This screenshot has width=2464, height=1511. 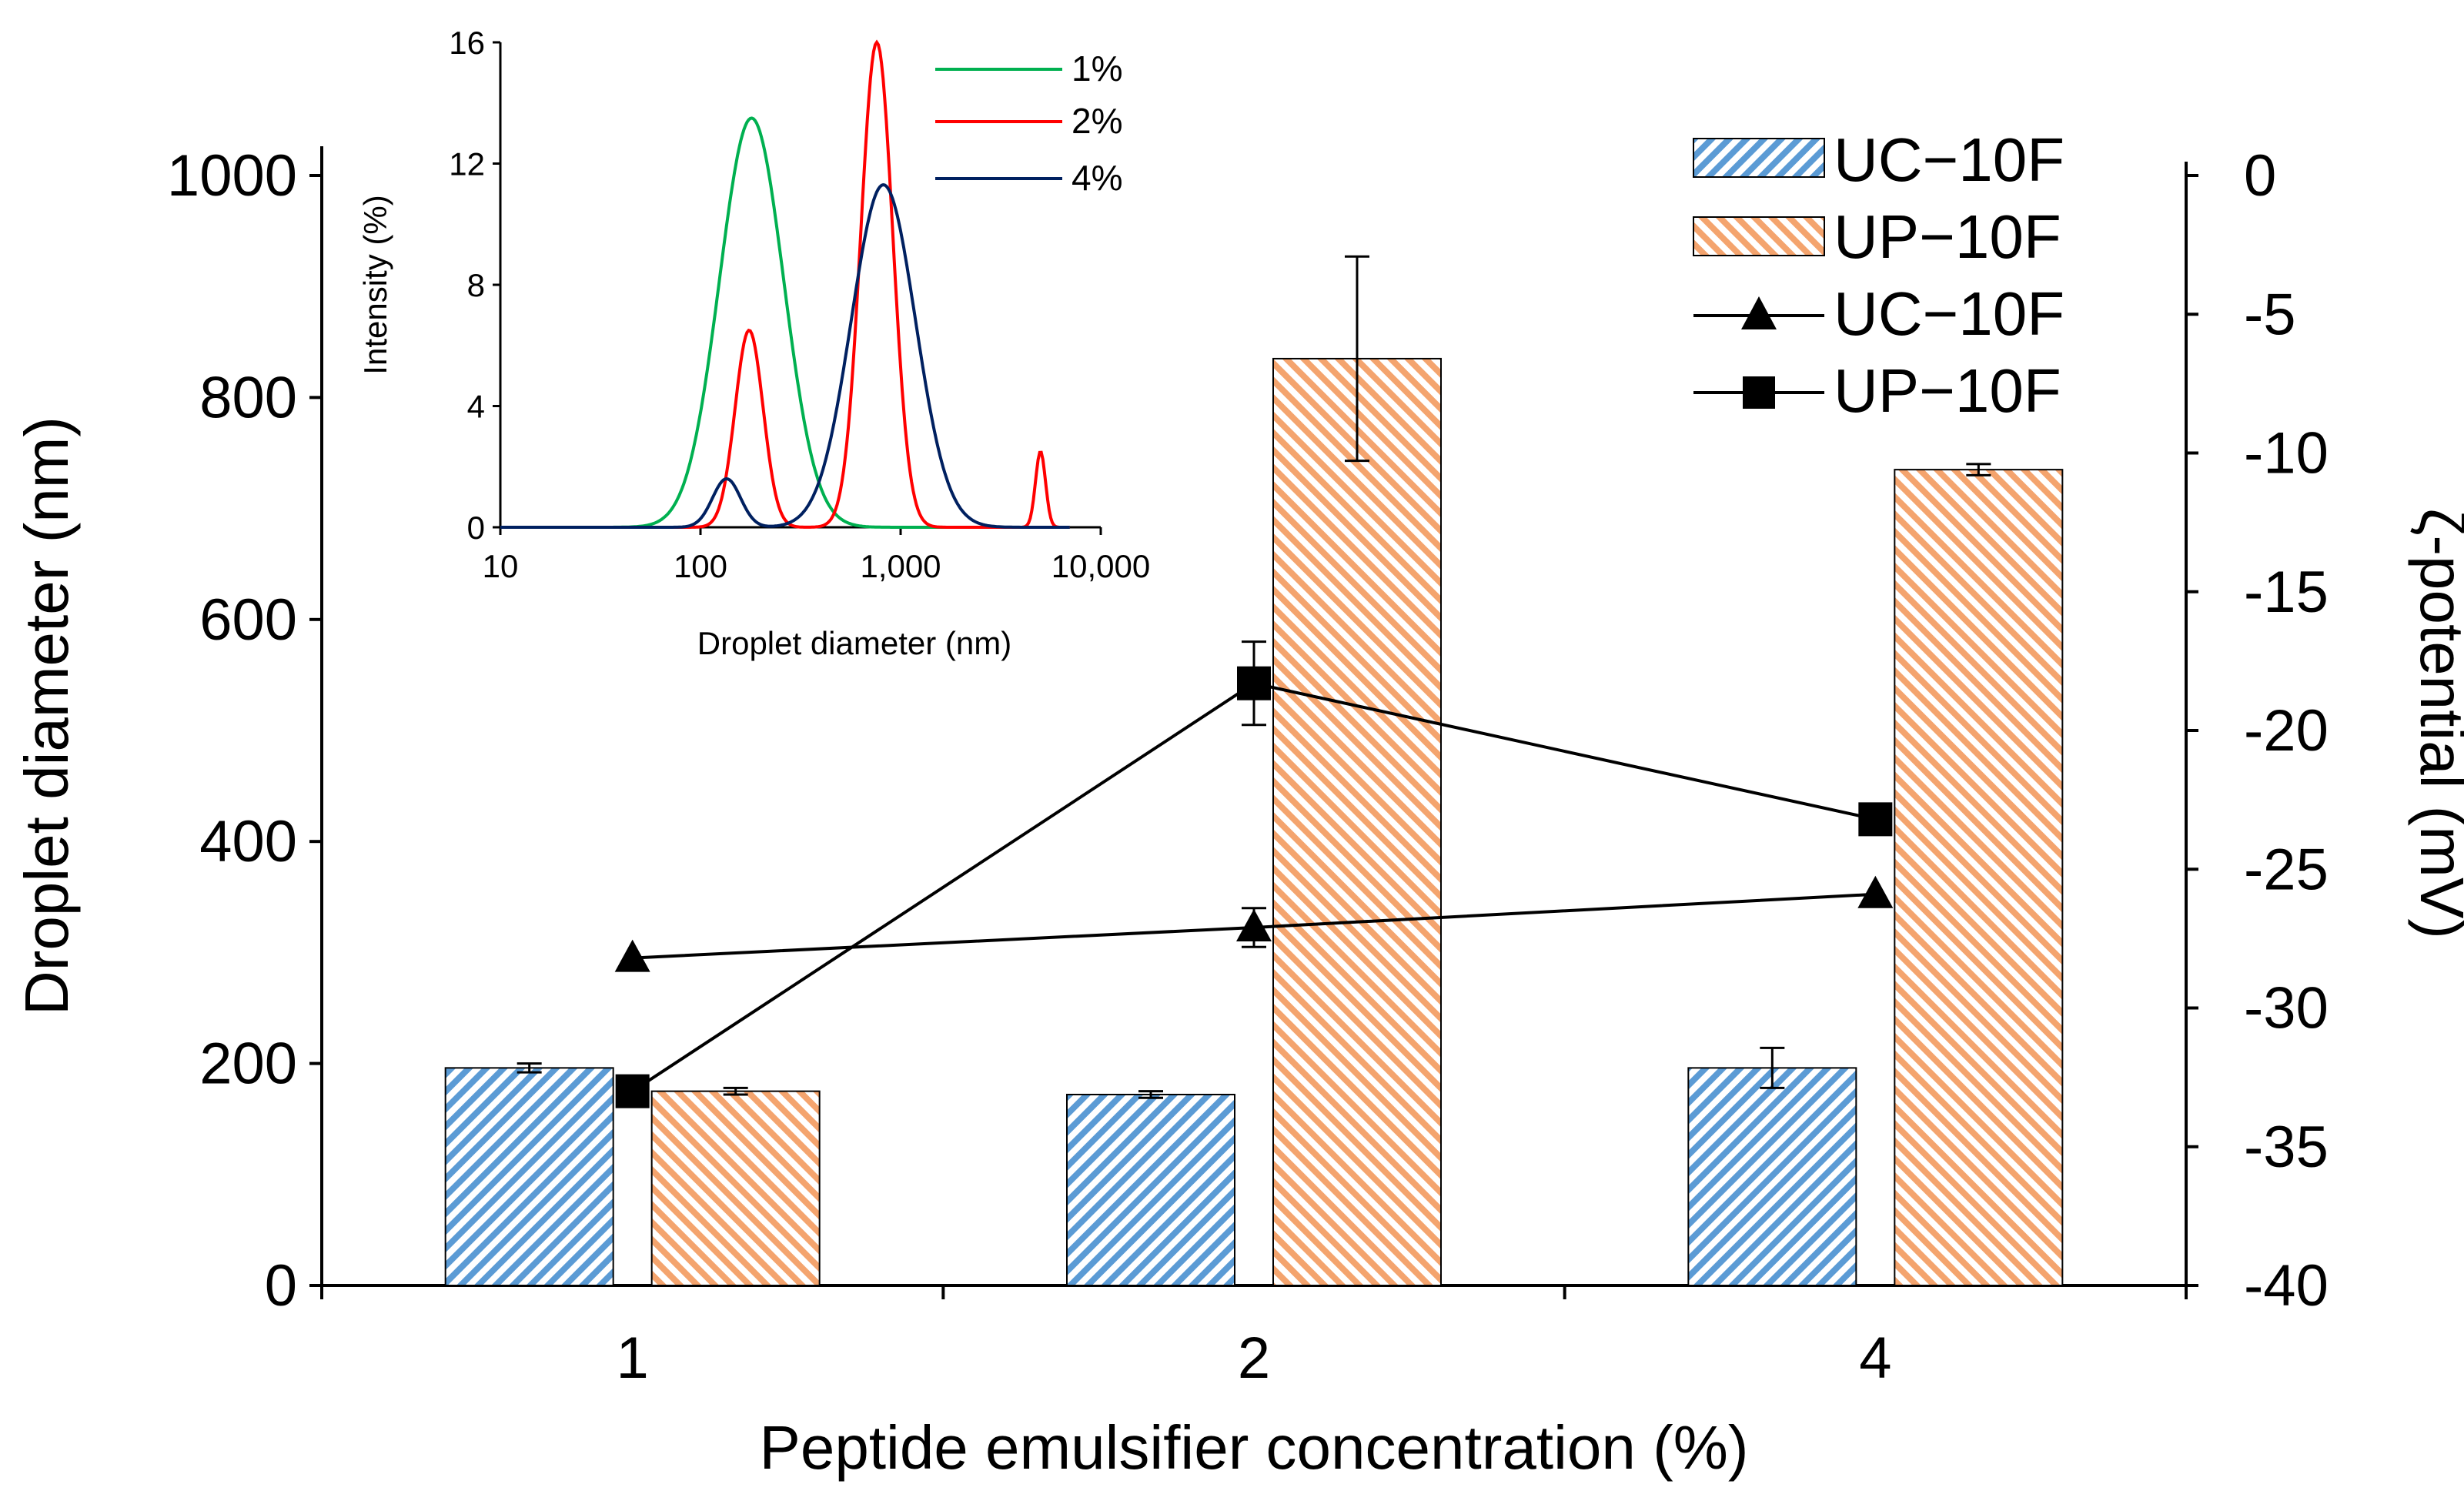 I want to click on main-legend: UC−10F UP−10F UC−10F UP−10F, so click(x=1878, y=275).